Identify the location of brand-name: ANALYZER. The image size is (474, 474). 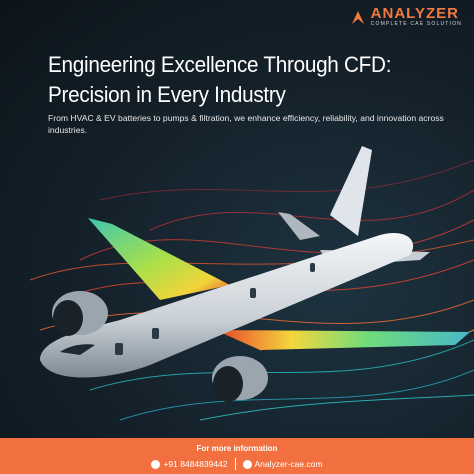
(414, 13).